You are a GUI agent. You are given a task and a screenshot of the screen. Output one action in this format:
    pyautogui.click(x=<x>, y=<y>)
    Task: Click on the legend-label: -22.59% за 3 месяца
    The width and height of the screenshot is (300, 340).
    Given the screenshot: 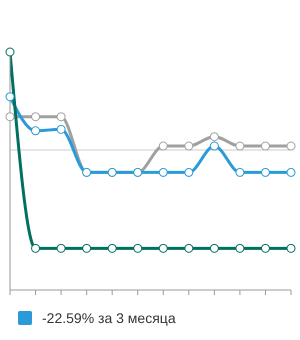 What is the action you would take?
    pyautogui.click(x=109, y=318)
    